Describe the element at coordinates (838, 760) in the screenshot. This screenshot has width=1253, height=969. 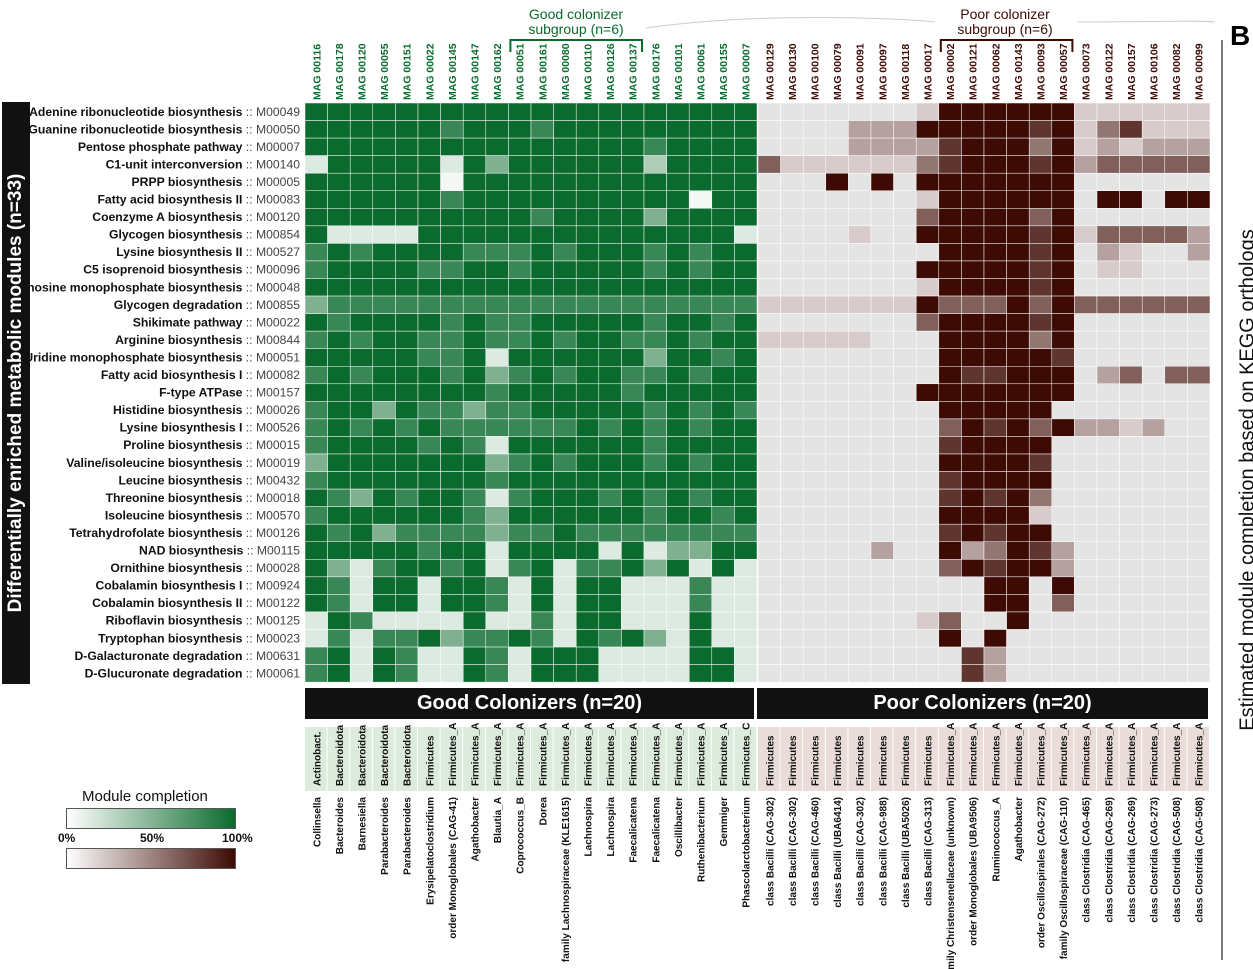
I see `phylum-label: Firmicutes` at that location.